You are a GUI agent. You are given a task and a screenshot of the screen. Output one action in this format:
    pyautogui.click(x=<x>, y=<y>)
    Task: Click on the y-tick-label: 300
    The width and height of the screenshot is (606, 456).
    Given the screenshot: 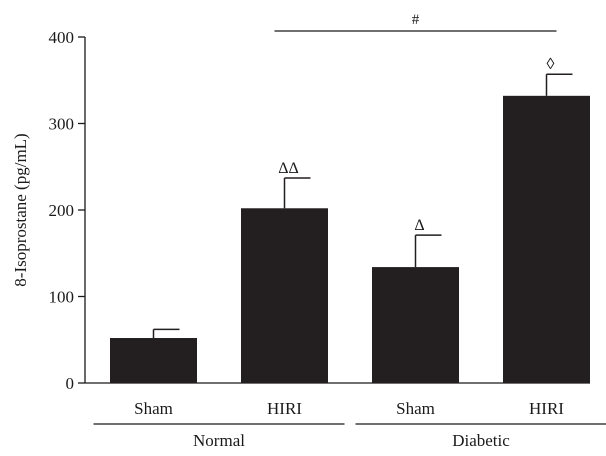 What is the action you would take?
    pyautogui.click(x=62, y=124)
    